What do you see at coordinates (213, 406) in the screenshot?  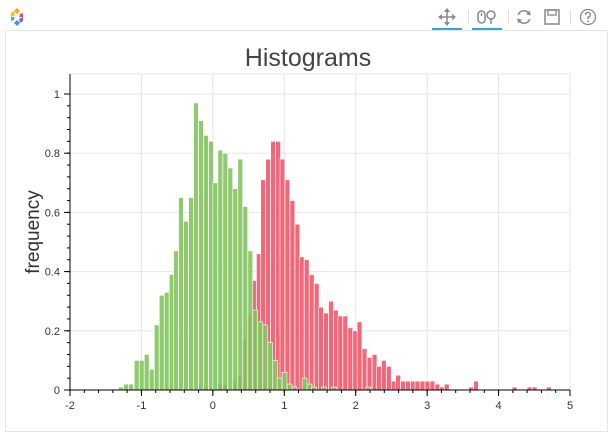 I see `x-tick-label: 0` at bounding box center [213, 406].